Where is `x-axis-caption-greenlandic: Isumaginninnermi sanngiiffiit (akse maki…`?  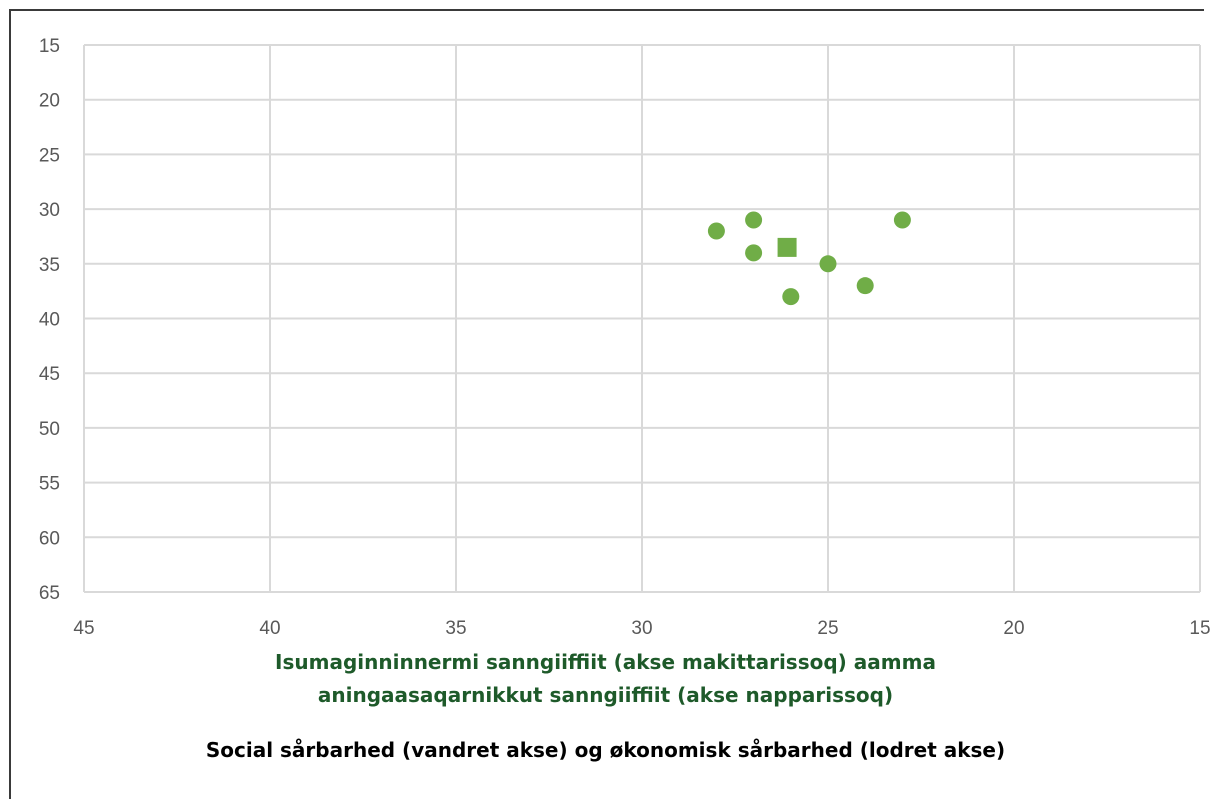
x-axis-caption-greenlandic: Isumaginninnermi sanngiiffiit (akse maki… is located at coordinates (605, 679).